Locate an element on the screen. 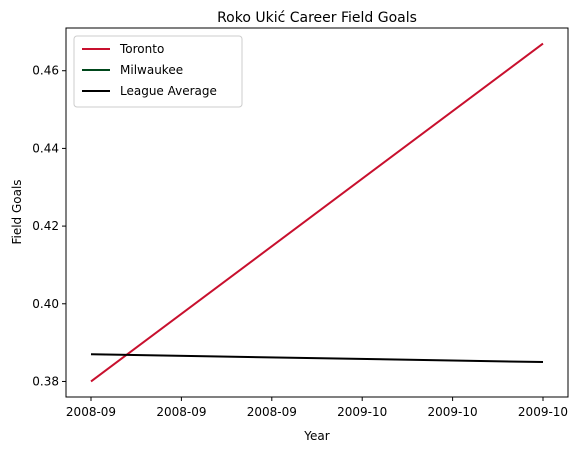 The image size is (582, 453). legend-label: League Average is located at coordinates (168, 91).